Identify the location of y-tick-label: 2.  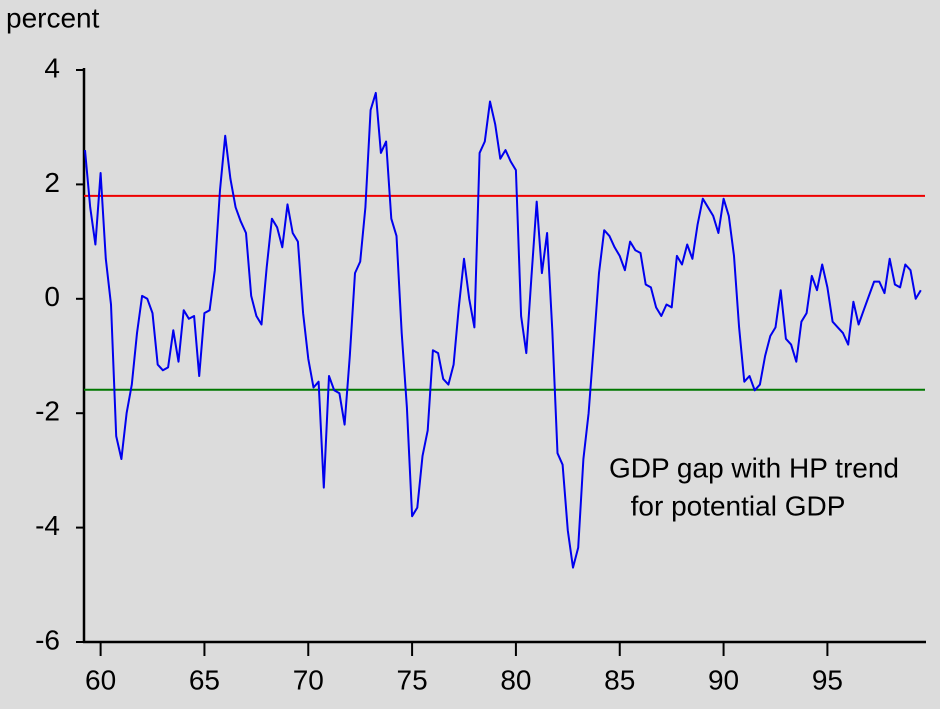
(52, 182).